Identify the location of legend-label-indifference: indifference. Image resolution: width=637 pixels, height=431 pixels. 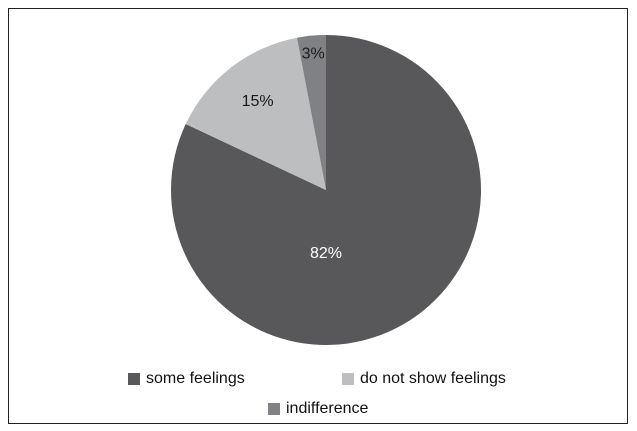
(327, 408).